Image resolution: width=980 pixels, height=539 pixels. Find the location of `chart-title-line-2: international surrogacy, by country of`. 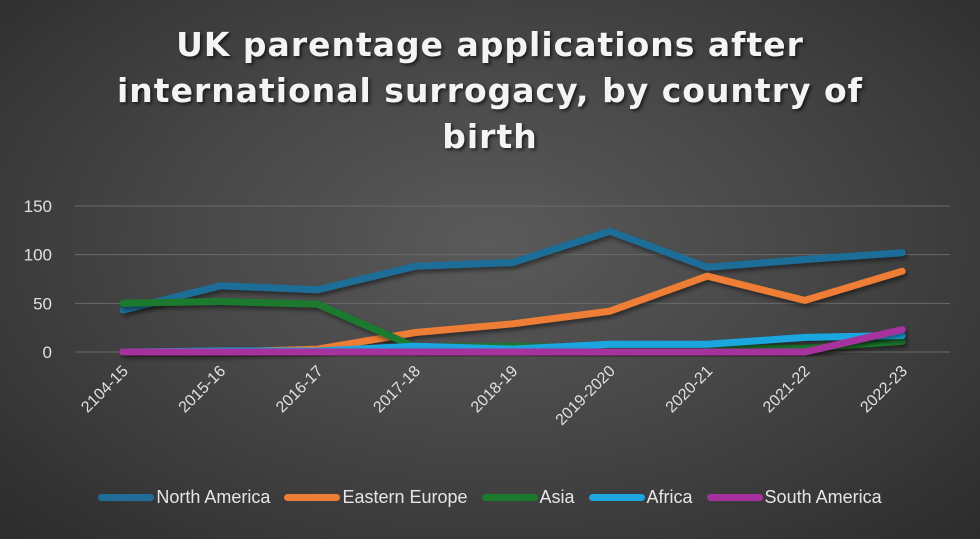

chart-title-line-2: international surrogacy, by country of is located at coordinates (490, 90).